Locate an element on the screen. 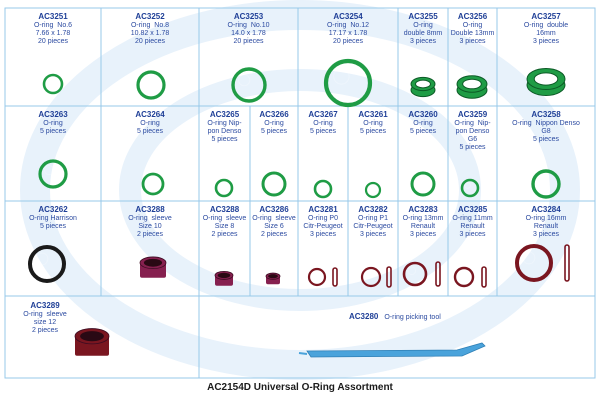 The width and height of the screenshot is (600, 400). item-description: Size 6 is located at coordinates (274, 226).